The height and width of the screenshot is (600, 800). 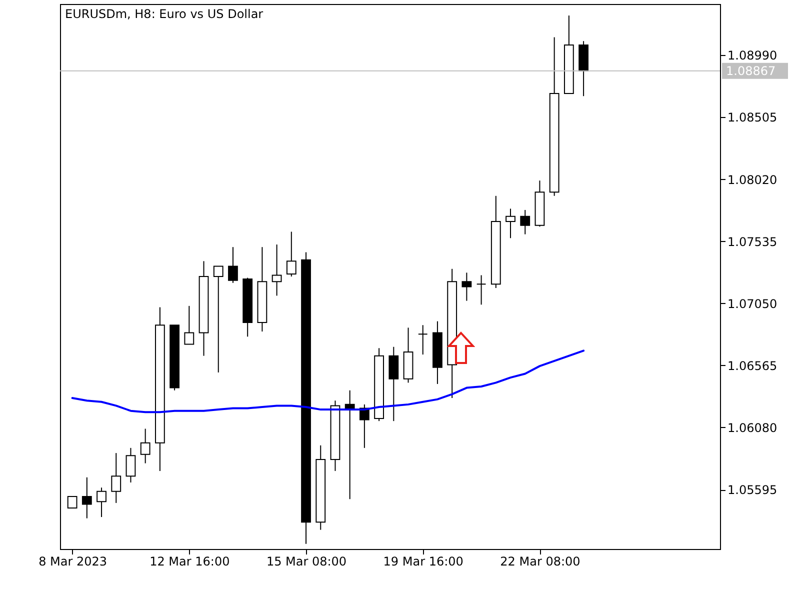 What do you see at coordinates (753, 179) in the screenshot?
I see `y-tick-label: 1.08020` at bounding box center [753, 179].